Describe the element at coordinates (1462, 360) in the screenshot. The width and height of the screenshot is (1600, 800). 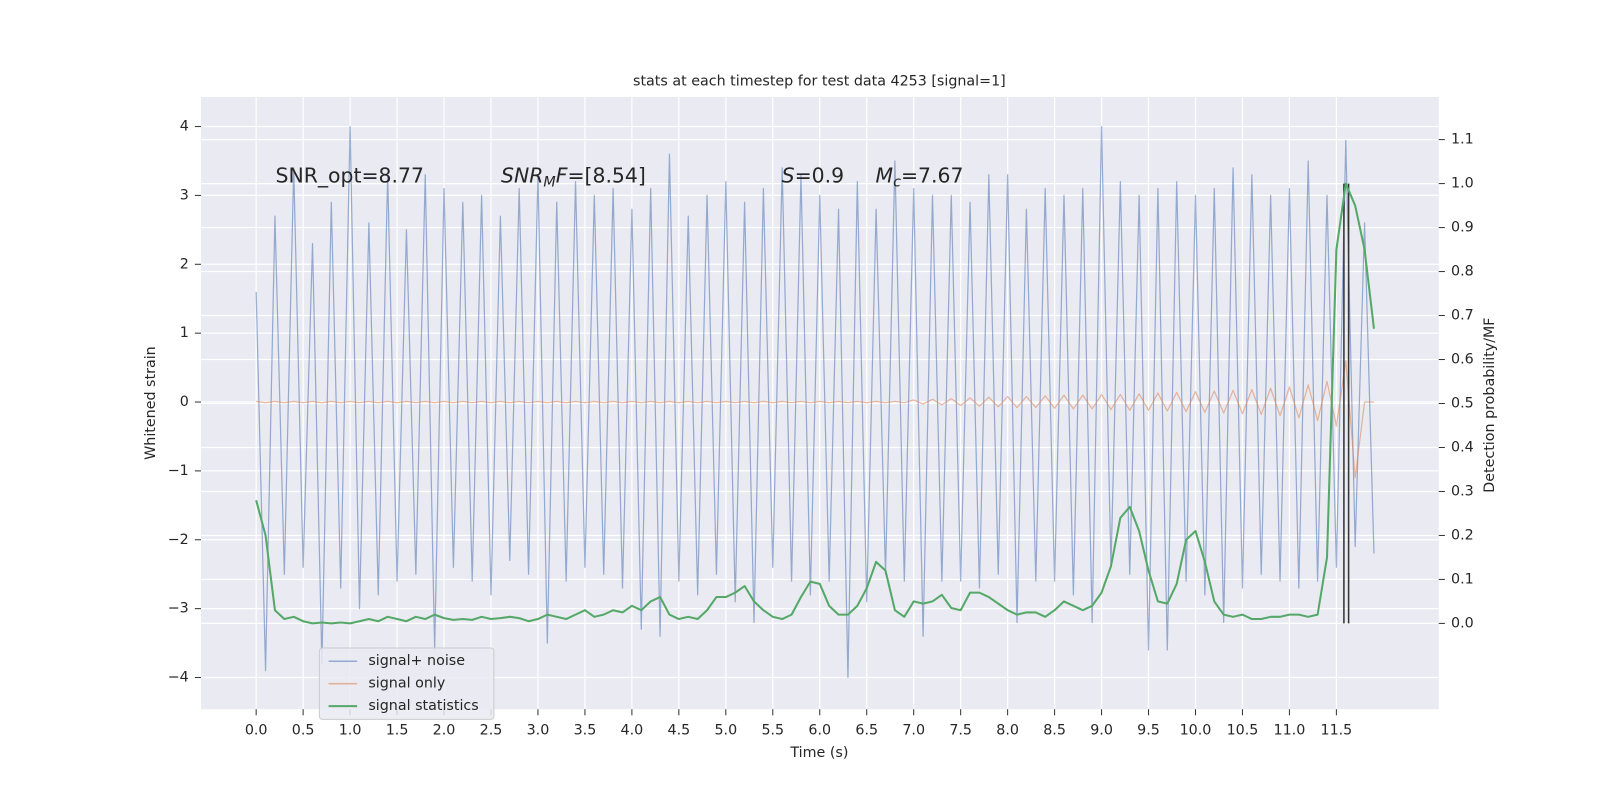
I see `y2-tick-label: 0.6` at that location.